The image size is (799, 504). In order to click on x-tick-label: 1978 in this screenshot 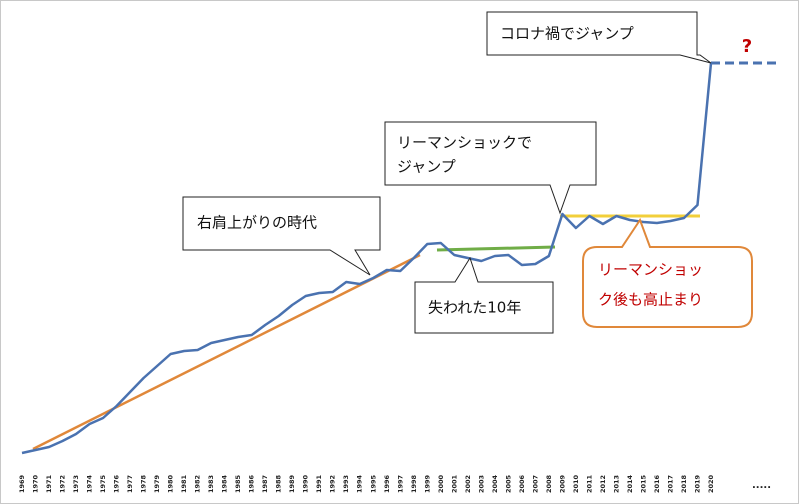, I will do `click(144, 483)`.